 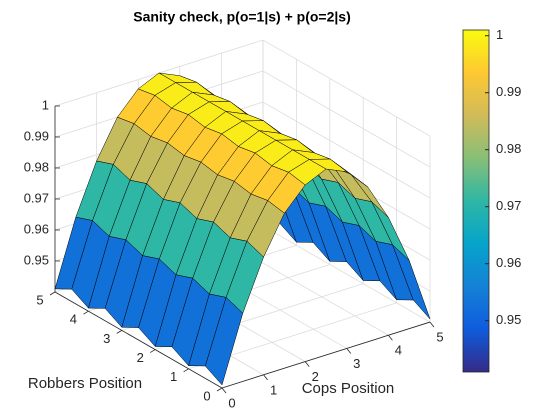 What do you see at coordinates (499, 34) in the screenshot?
I see `colorbar-tick-label: 1` at bounding box center [499, 34].